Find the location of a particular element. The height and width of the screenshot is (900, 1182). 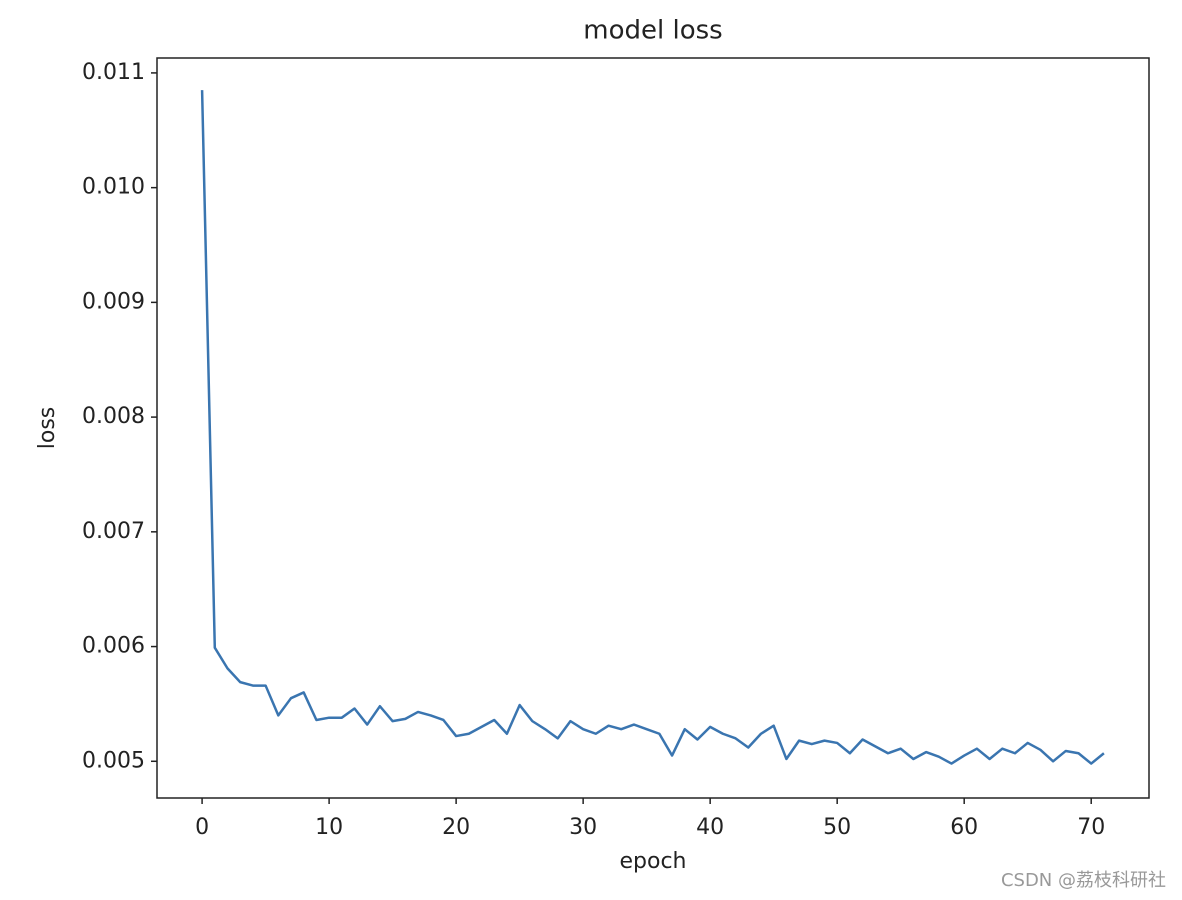

x-tick-label: 10 is located at coordinates (329, 827).